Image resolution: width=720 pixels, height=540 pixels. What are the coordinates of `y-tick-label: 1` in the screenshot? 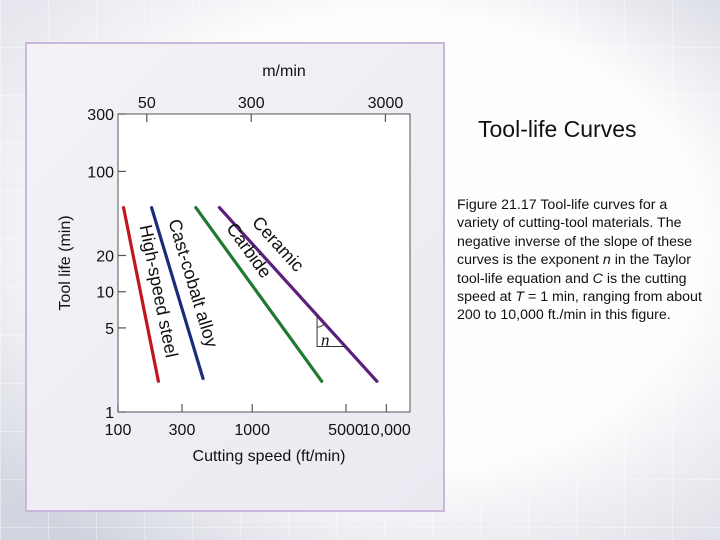 It's located at (109, 413).